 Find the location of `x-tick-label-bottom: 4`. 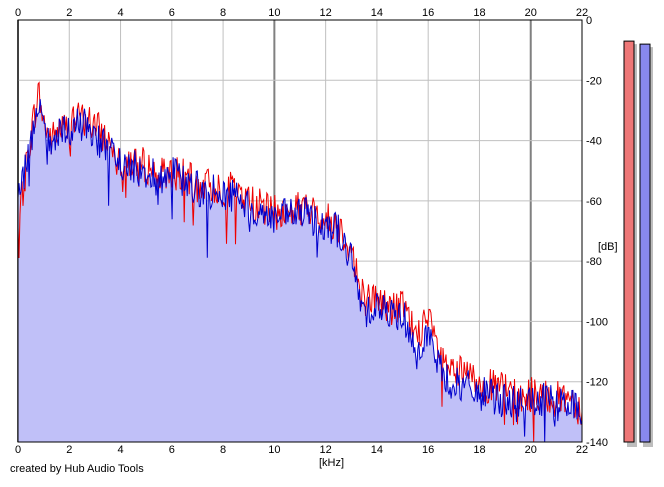

x-tick-label-bottom: 4 is located at coordinates (120, 450).